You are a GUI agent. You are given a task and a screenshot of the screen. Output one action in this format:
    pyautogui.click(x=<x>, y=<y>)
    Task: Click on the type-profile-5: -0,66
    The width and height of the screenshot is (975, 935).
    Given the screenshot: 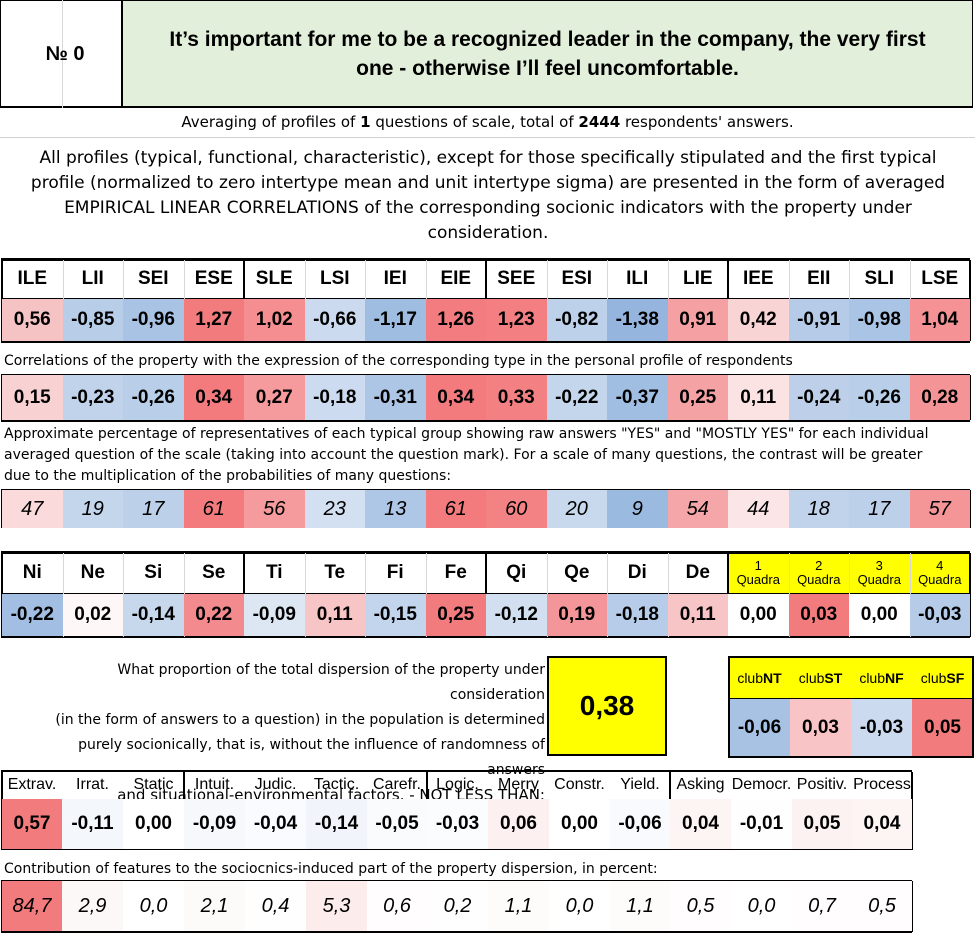 What is the action you would take?
    pyautogui.click(x=334, y=320)
    